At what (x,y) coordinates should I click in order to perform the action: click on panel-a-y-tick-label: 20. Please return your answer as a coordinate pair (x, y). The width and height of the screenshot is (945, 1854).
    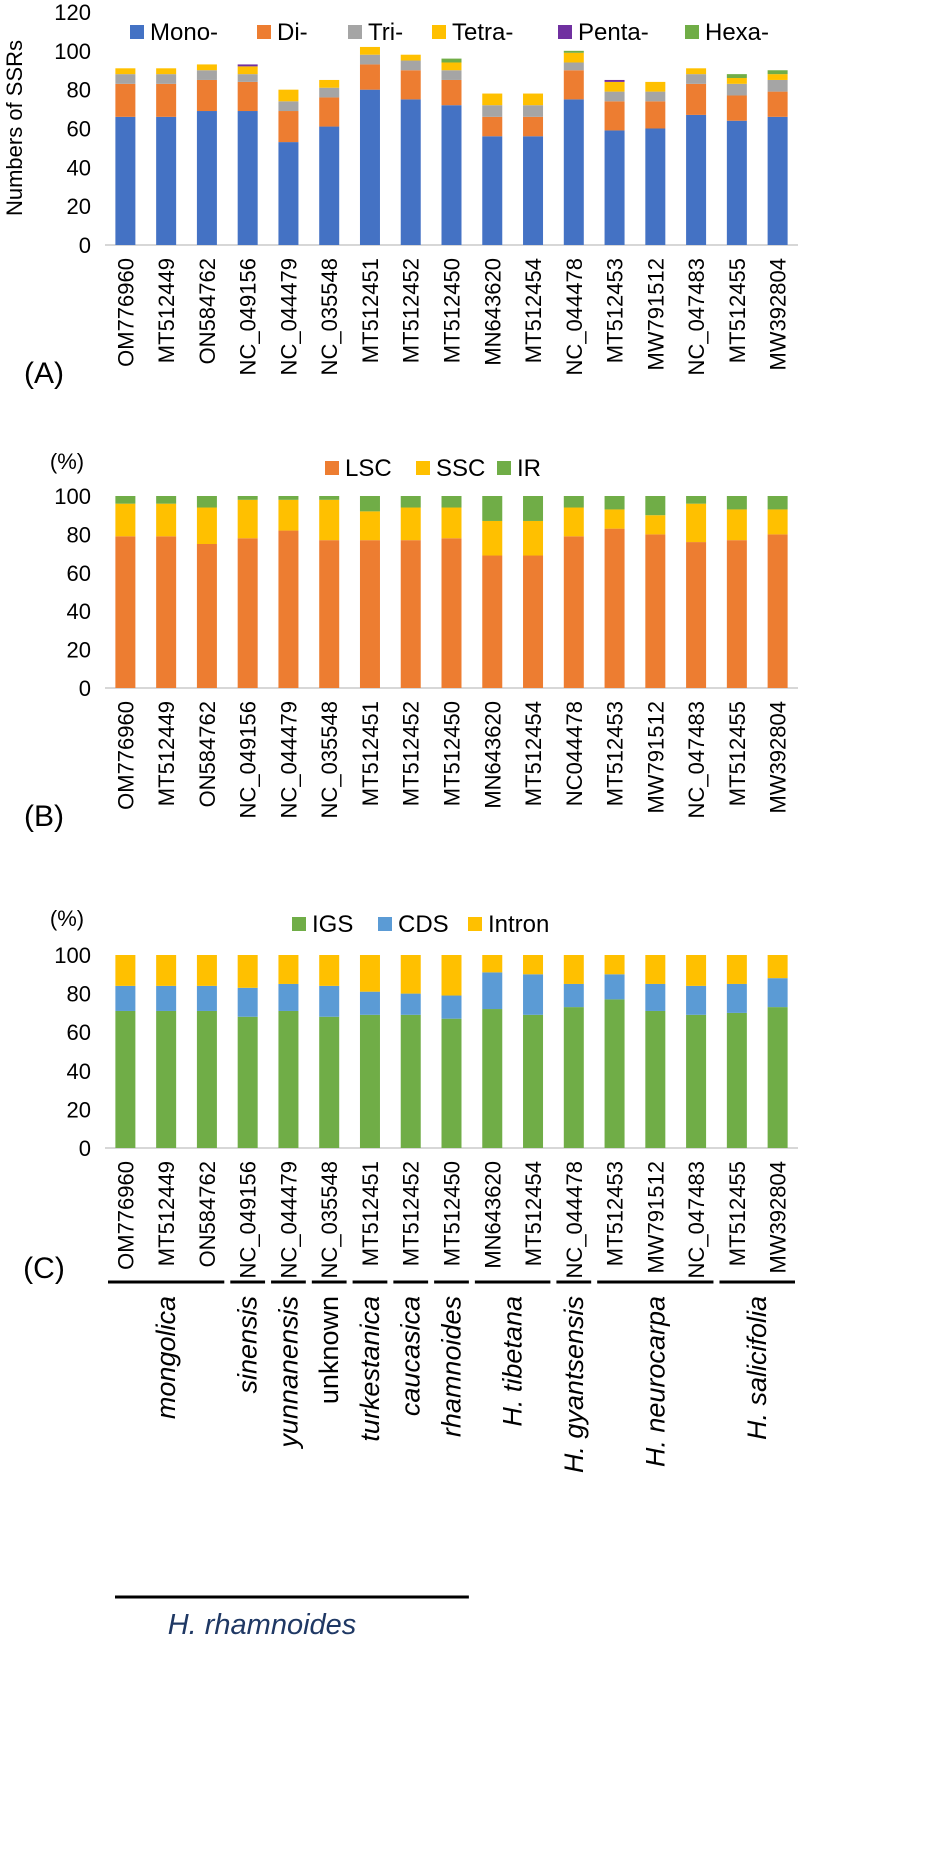
    Looking at the image, I should click on (79, 206).